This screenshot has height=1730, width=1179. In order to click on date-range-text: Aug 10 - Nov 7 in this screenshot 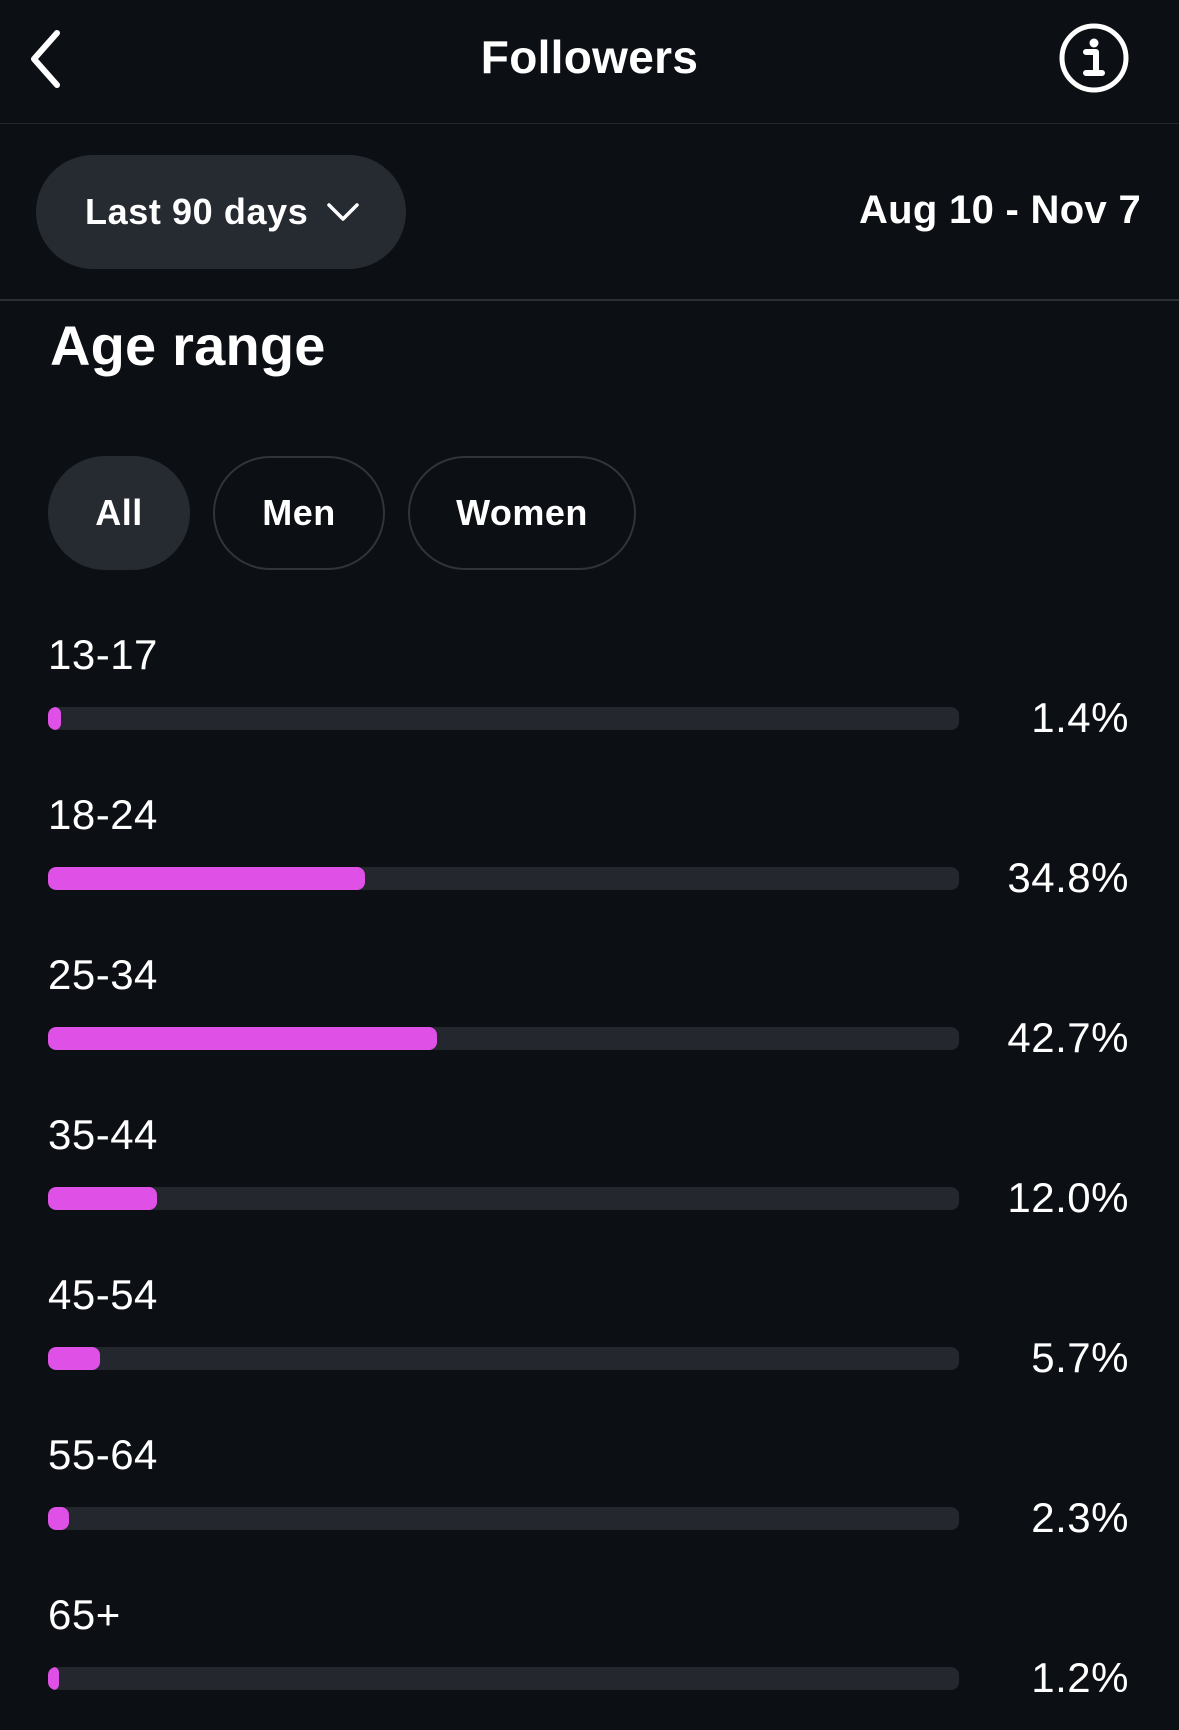, I will do `click(999, 210)`.